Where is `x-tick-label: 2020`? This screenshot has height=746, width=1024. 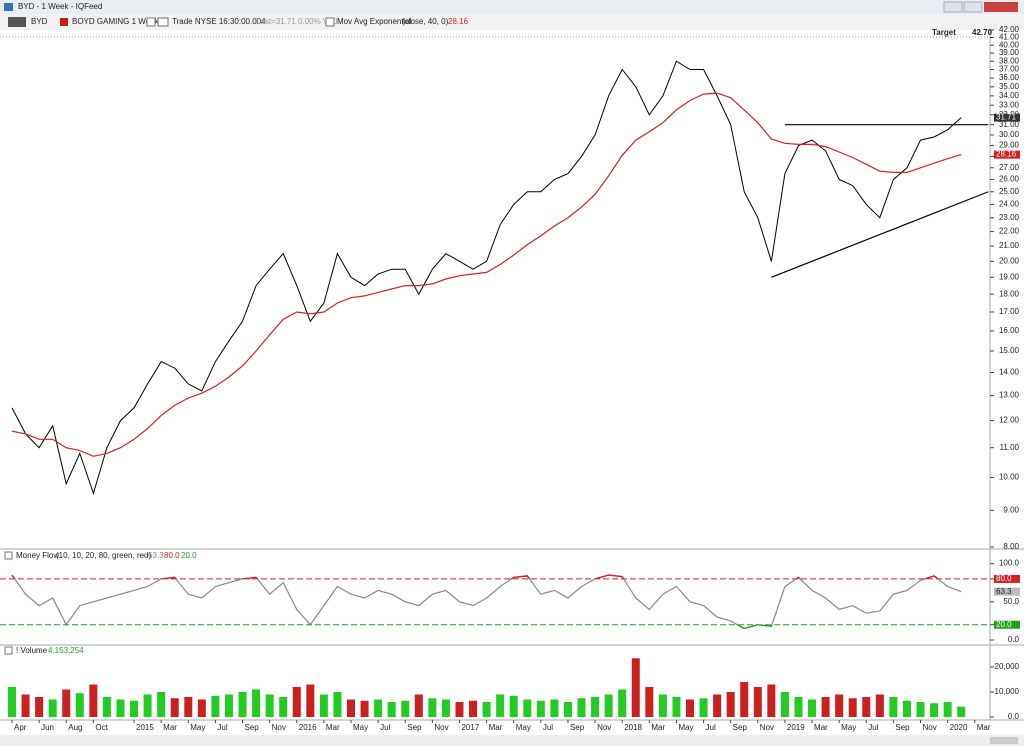 x-tick-label: 2020 is located at coordinates (959, 727).